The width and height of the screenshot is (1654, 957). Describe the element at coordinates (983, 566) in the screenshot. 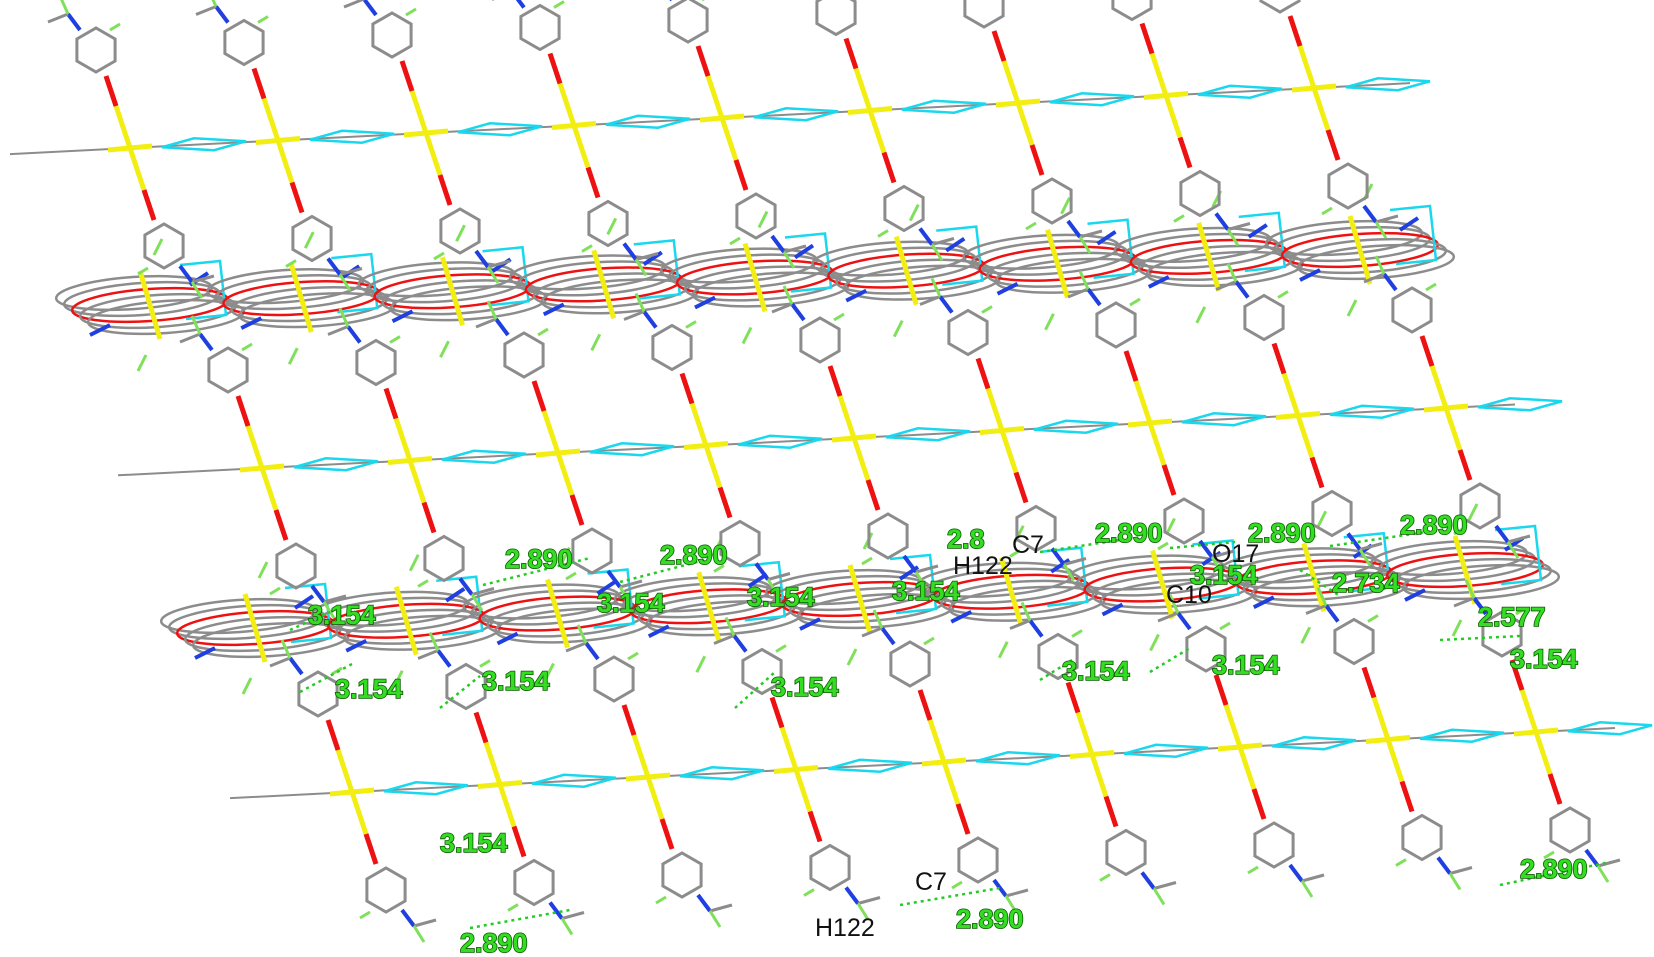

I see `atom-label: H122` at that location.